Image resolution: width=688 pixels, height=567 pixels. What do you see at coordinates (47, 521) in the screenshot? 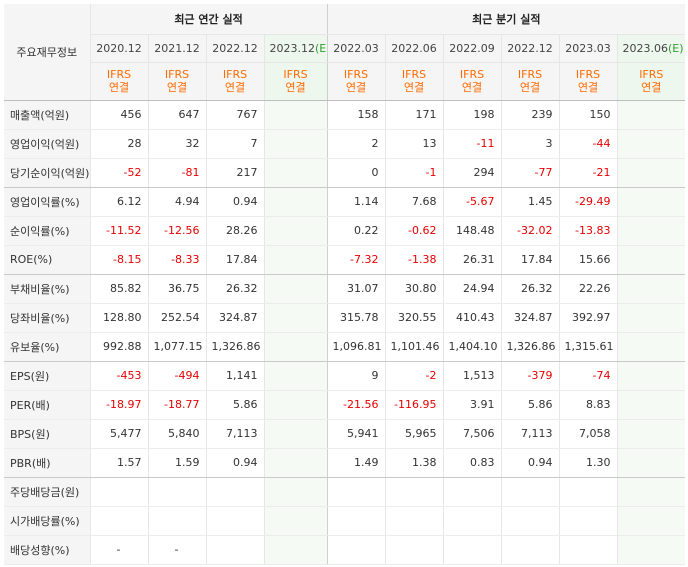
I see `row-label: 시가배당률(%)` at bounding box center [47, 521].